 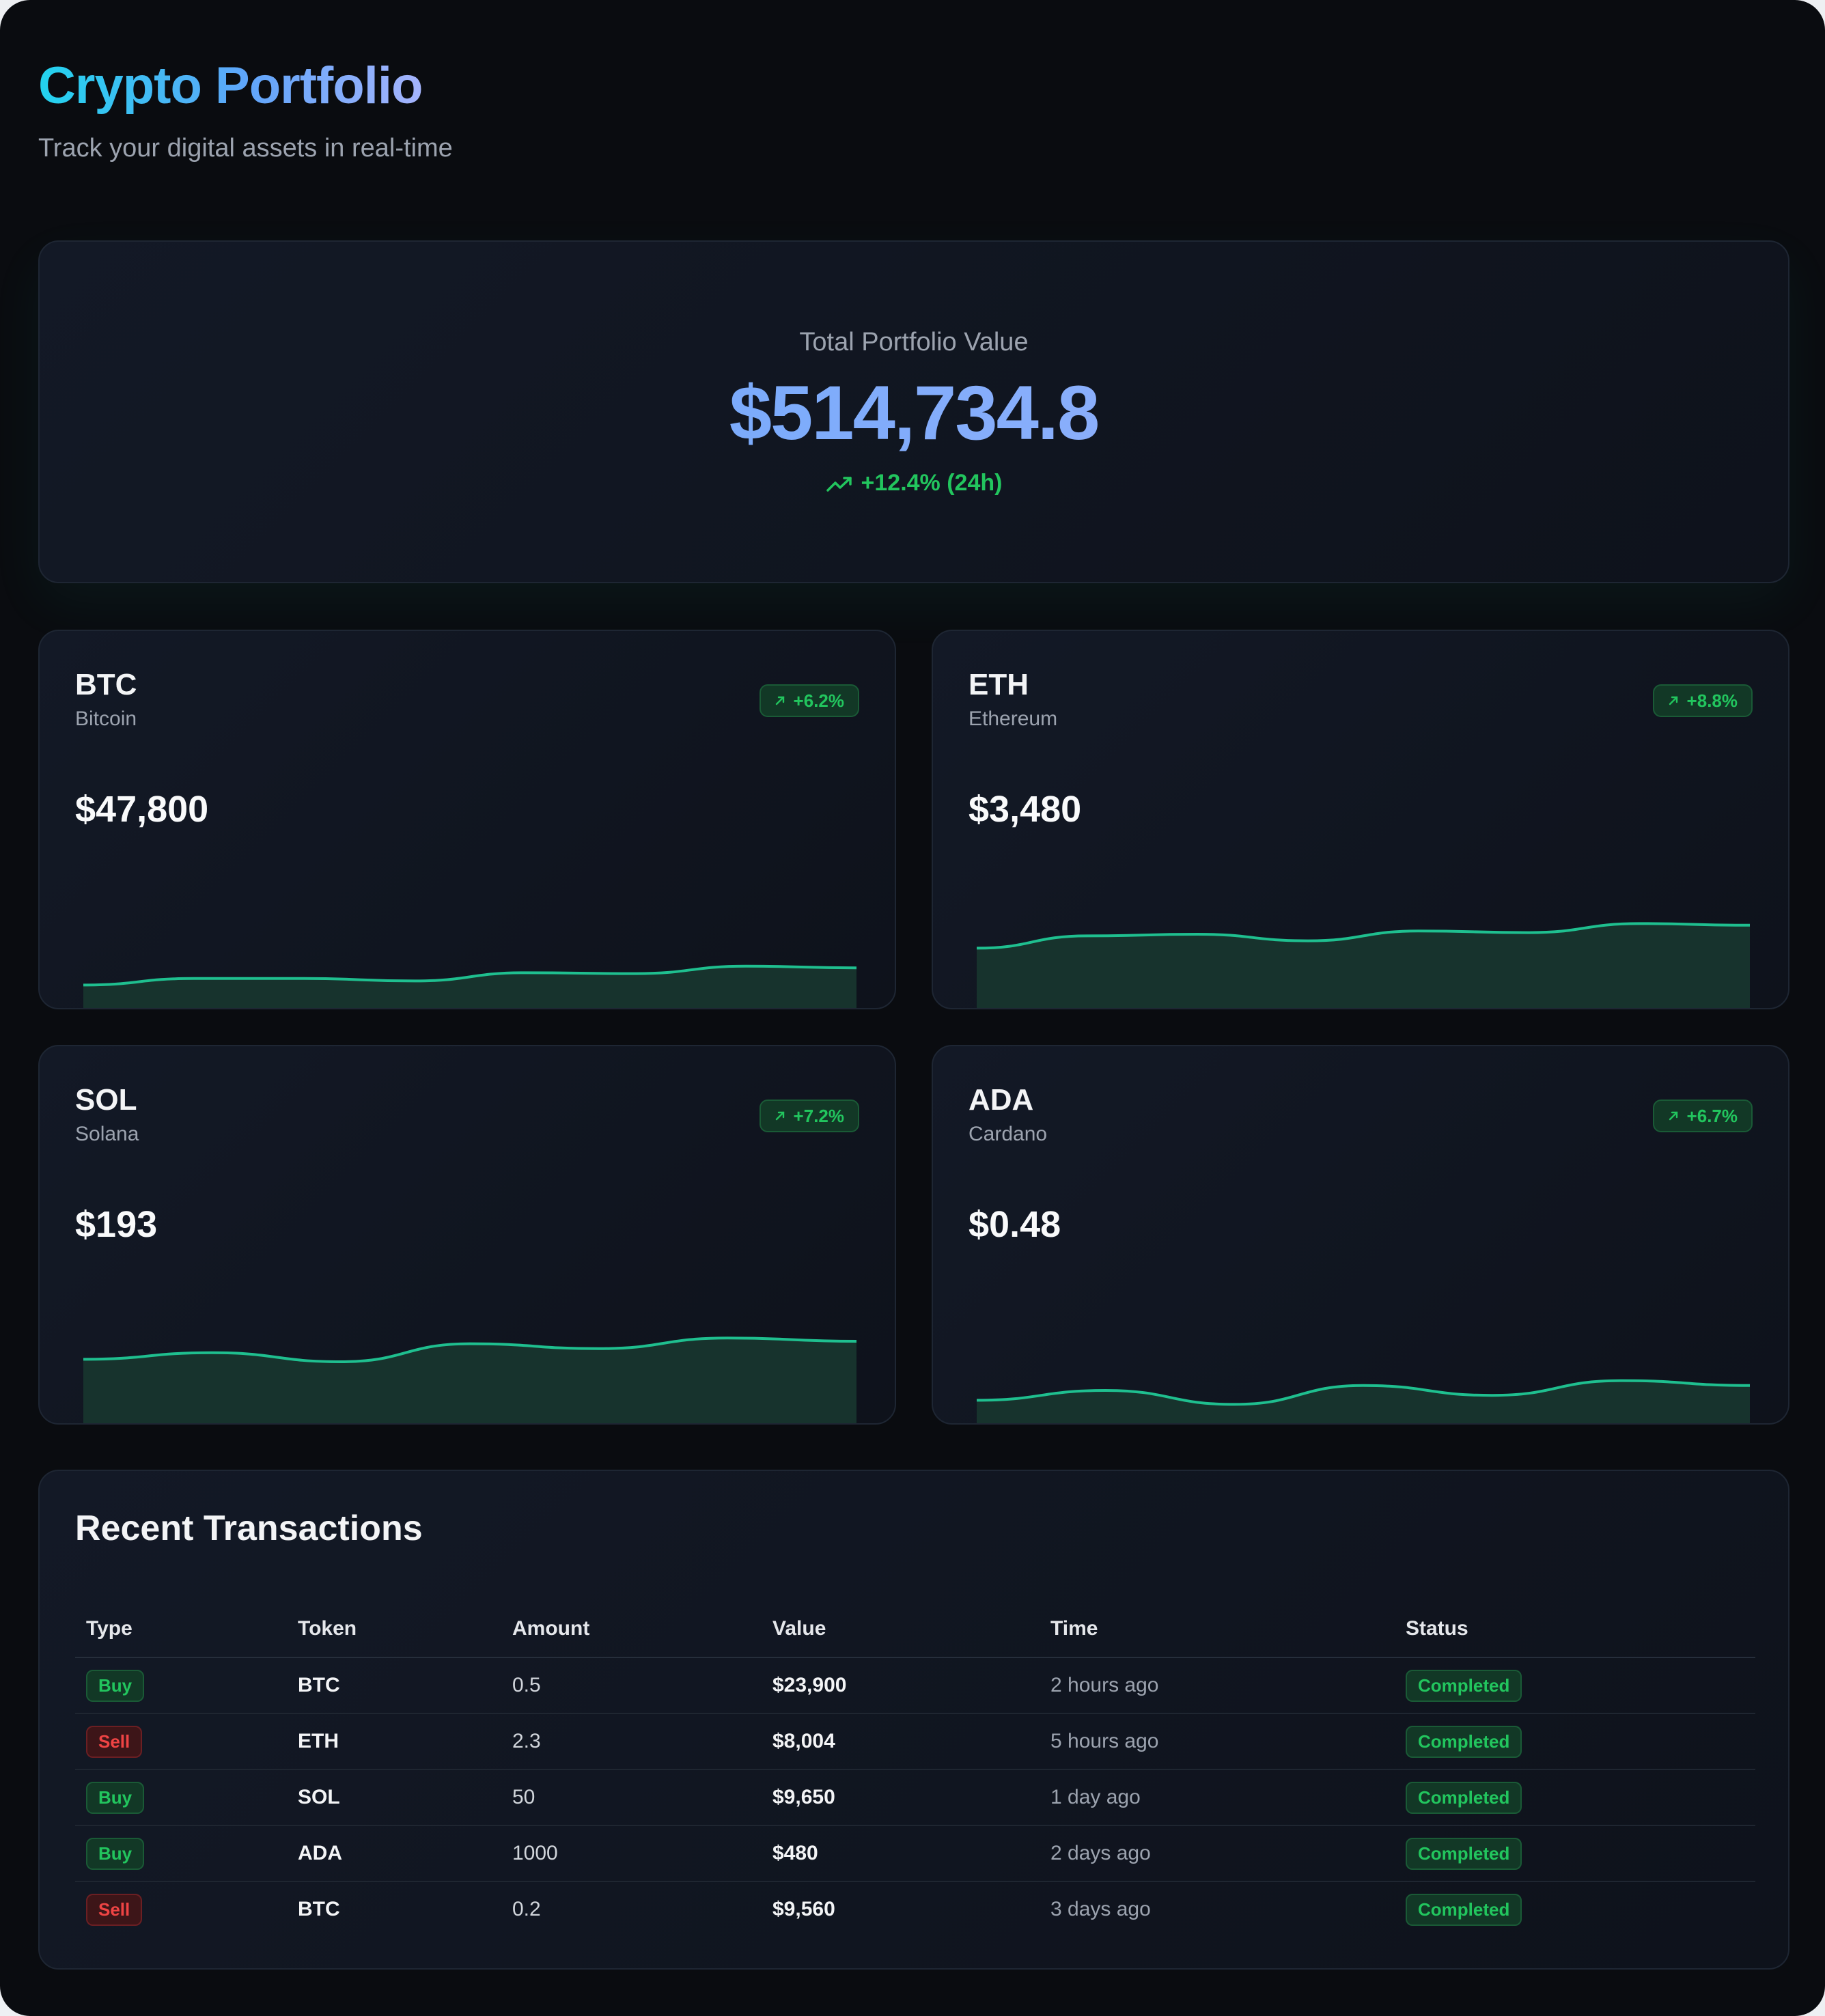 I want to click on asset-name: Solana, so click(x=107, y=1134).